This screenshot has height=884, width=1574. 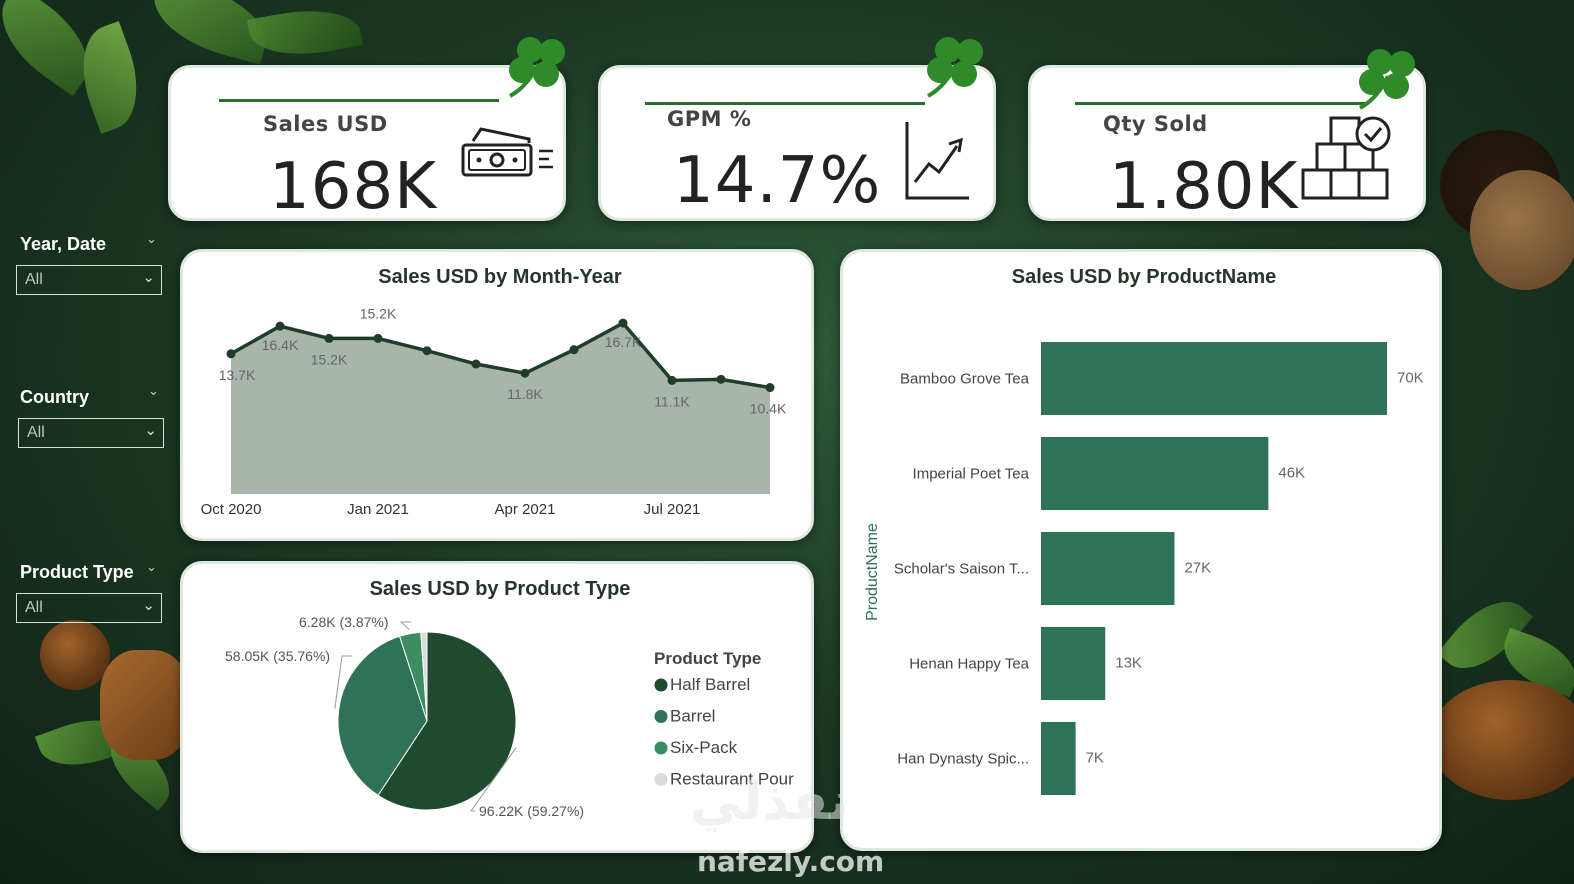 I want to click on kpi-card-sales: Sales USD 168K, so click(x=367, y=144).